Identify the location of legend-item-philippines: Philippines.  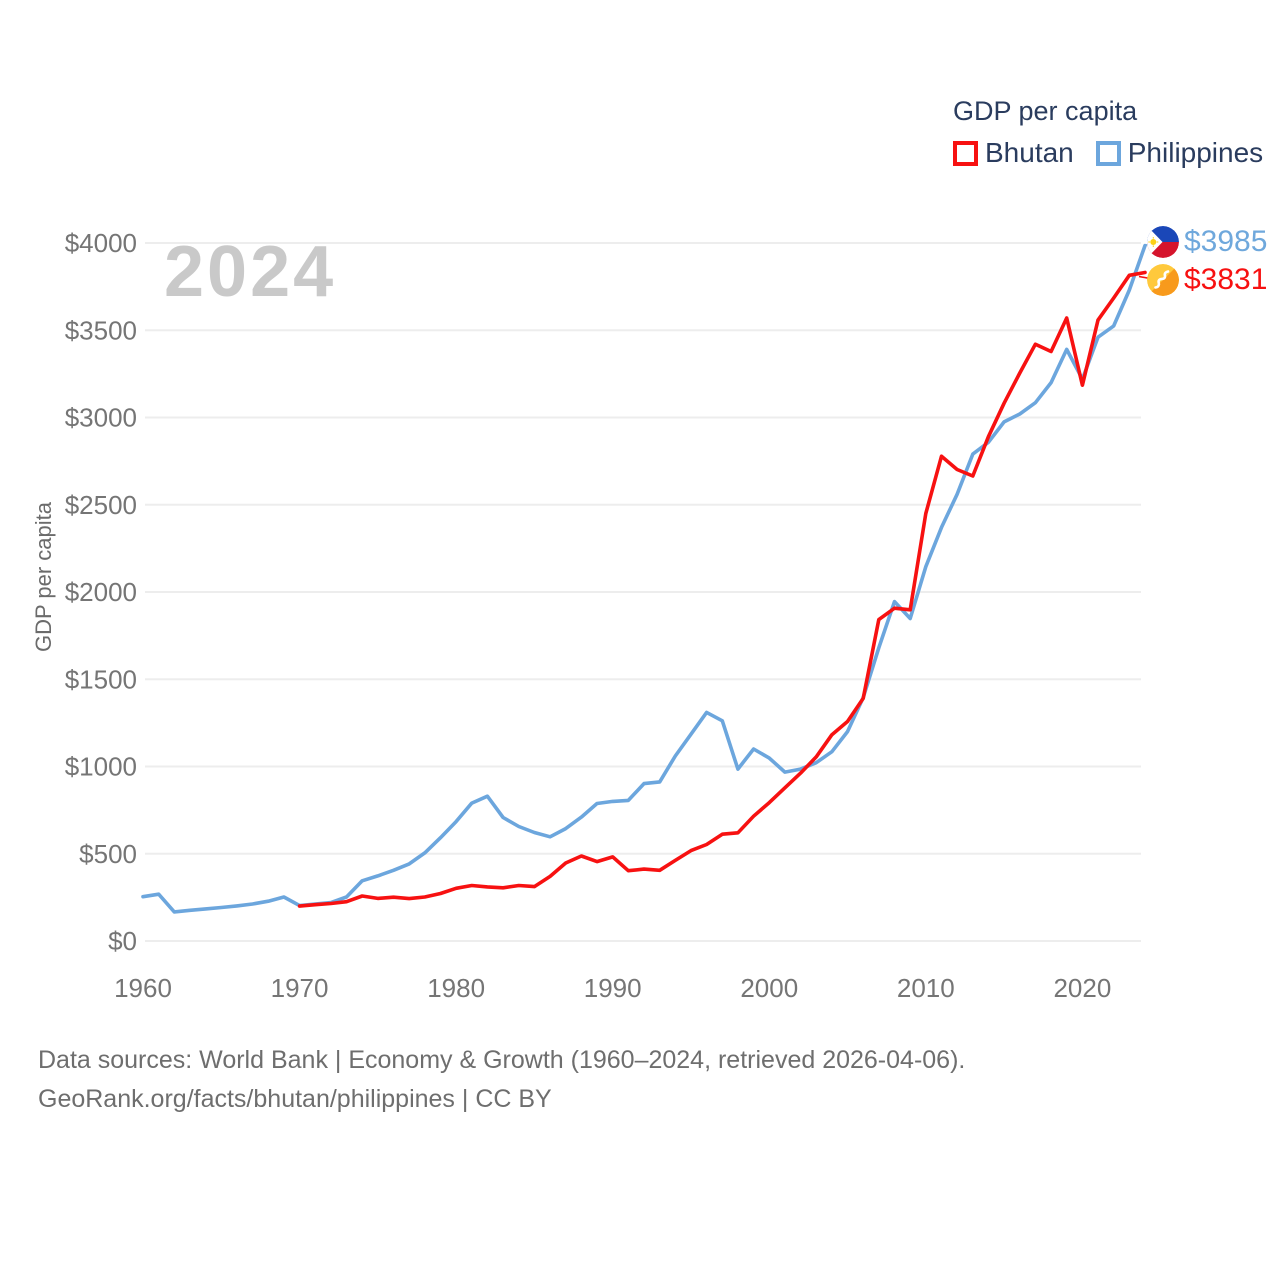
(1179, 153).